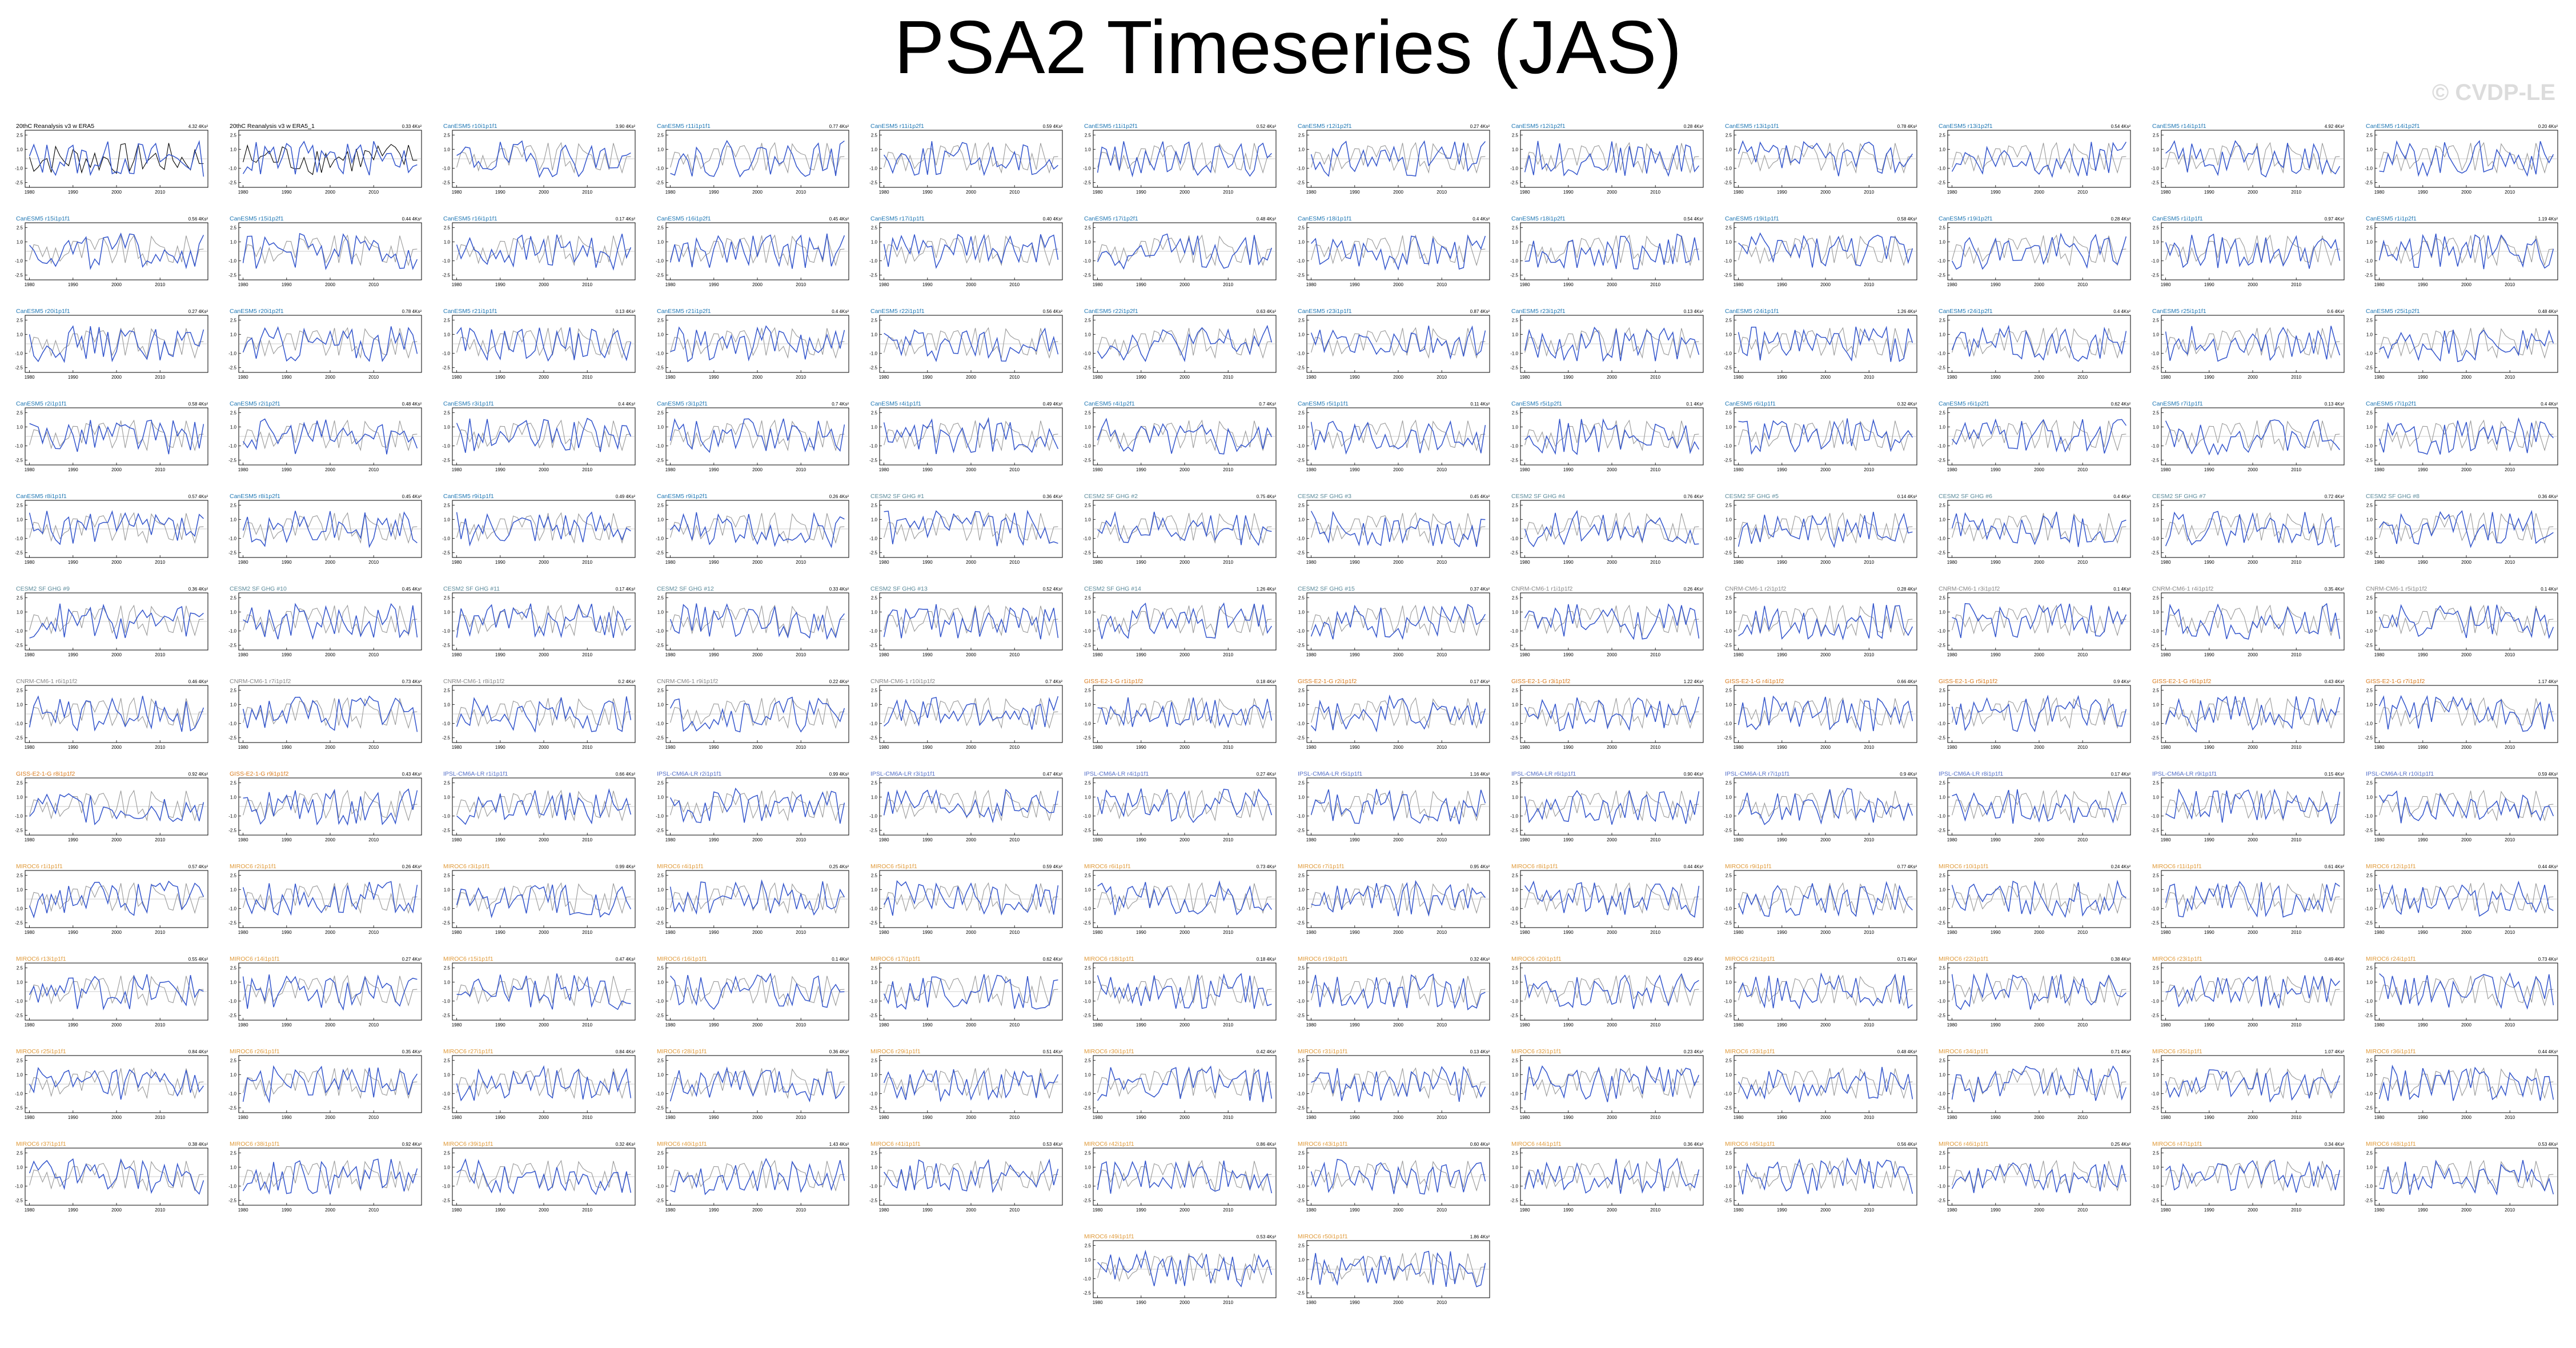  Describe the element at coordinates (255, 959) in the screenshot. I see `panel-title: MIROC6 r14i1p1f1` at that location.